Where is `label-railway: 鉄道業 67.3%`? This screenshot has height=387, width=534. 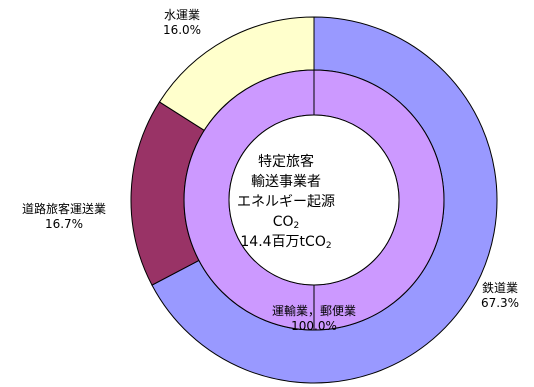 label-railway: 鉄道業 67.3% is located at coordinates (500, 296).